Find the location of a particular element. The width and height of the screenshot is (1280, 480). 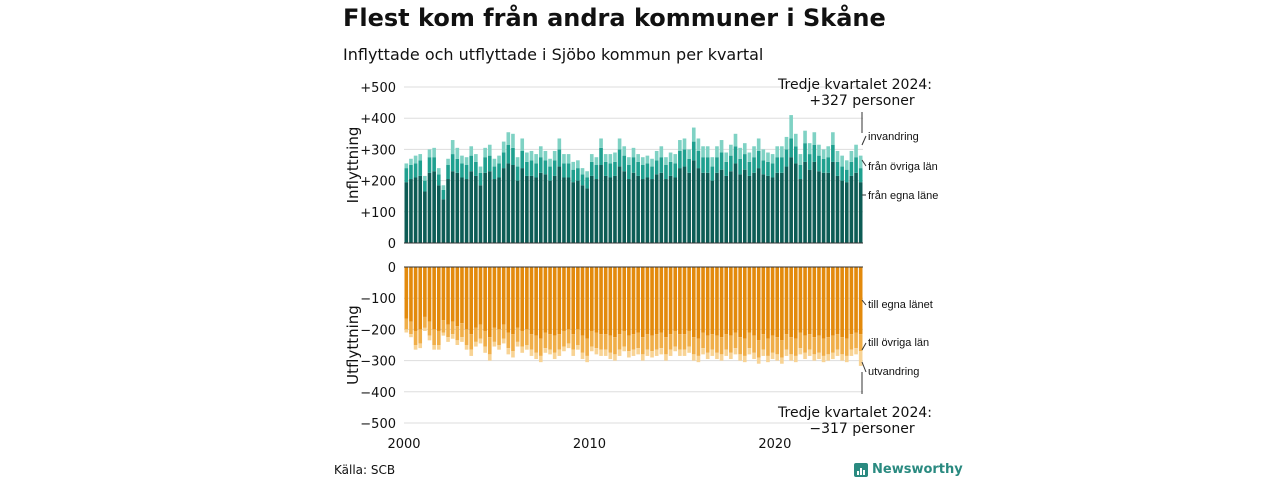

y-tick-label: +500 is located at coordinates (378, 88).